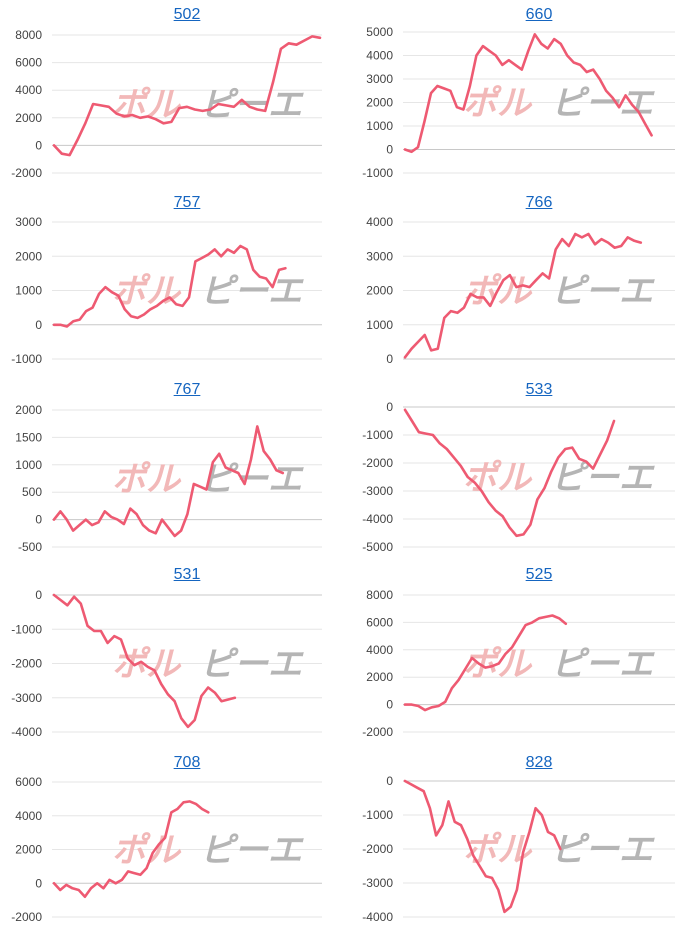 This screenshot has width=700, height=932. I want to click on y-tick-label: -4000, so click(26, 732).